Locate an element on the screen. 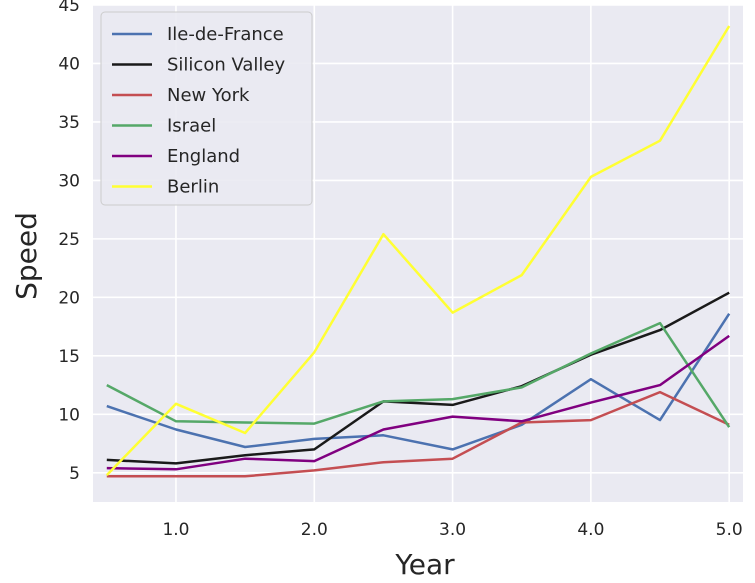 Image resolution: width=755 pixels, height=583 pixels. legend-label: Silicon Valley is located at coordinates (226, 65).